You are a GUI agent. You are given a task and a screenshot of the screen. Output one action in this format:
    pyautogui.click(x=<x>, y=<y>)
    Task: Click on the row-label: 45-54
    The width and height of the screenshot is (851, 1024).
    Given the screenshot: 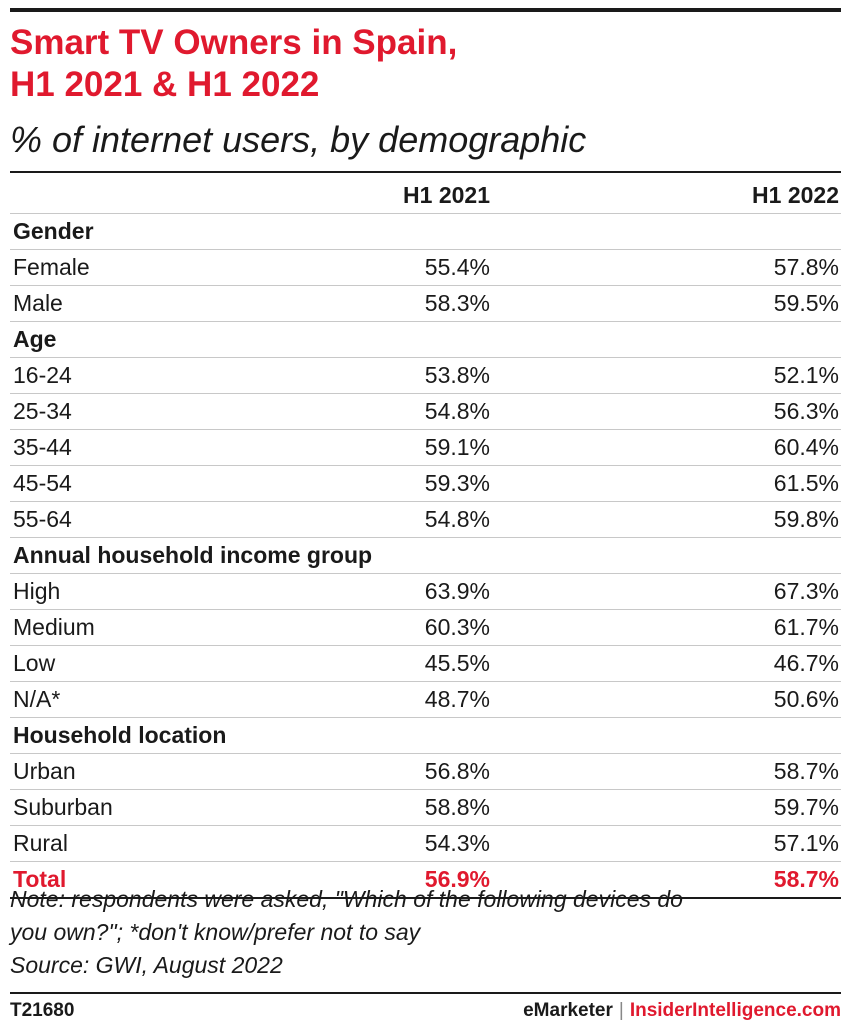 What is the action you would take?
    pyautogui.click(x=42, y=483)
    